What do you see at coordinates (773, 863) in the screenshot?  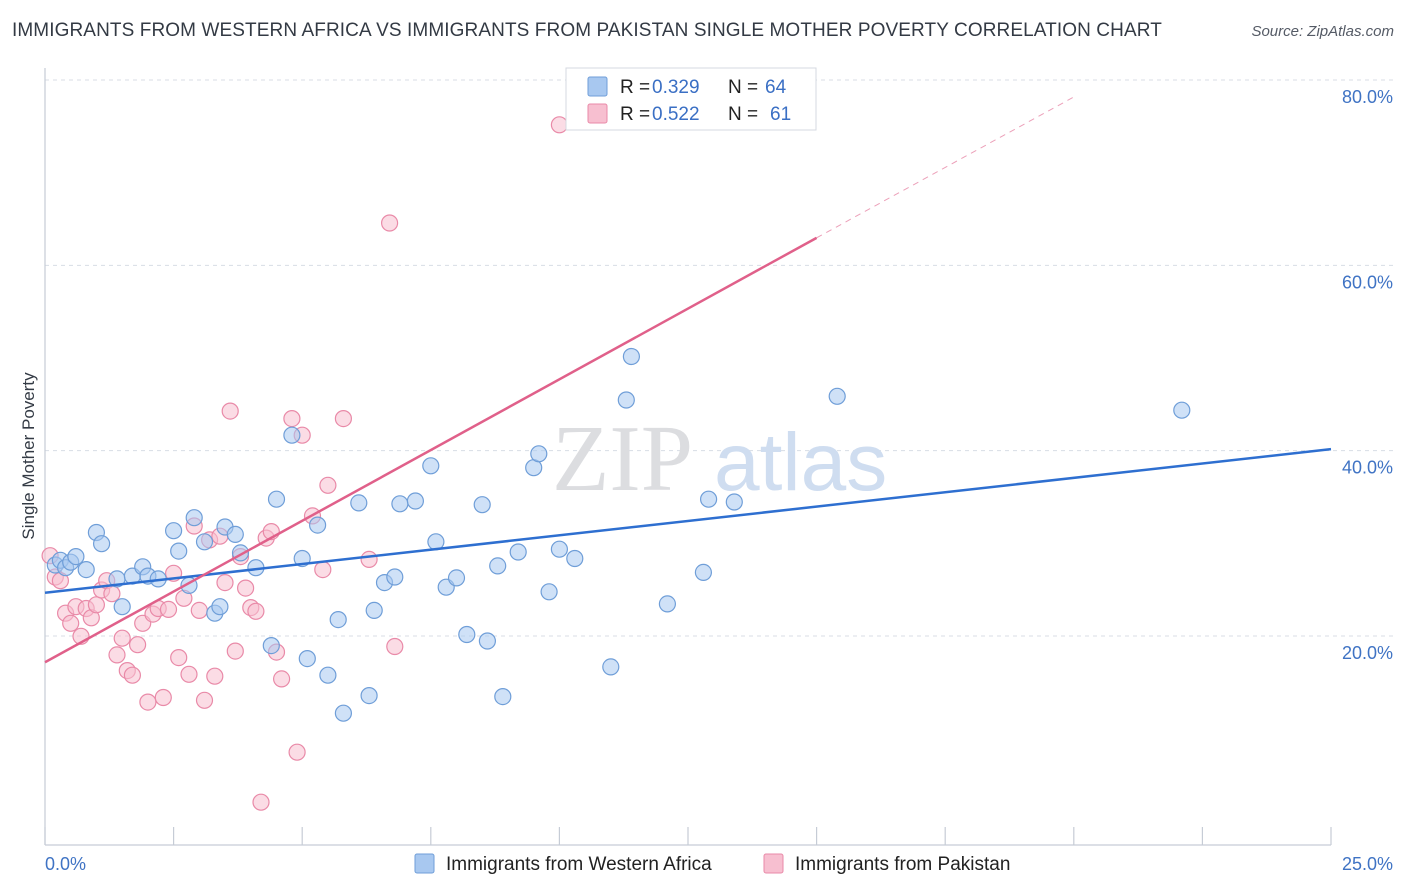 I see `series-legend-swatch-pink` at bounding box center [773, 863].